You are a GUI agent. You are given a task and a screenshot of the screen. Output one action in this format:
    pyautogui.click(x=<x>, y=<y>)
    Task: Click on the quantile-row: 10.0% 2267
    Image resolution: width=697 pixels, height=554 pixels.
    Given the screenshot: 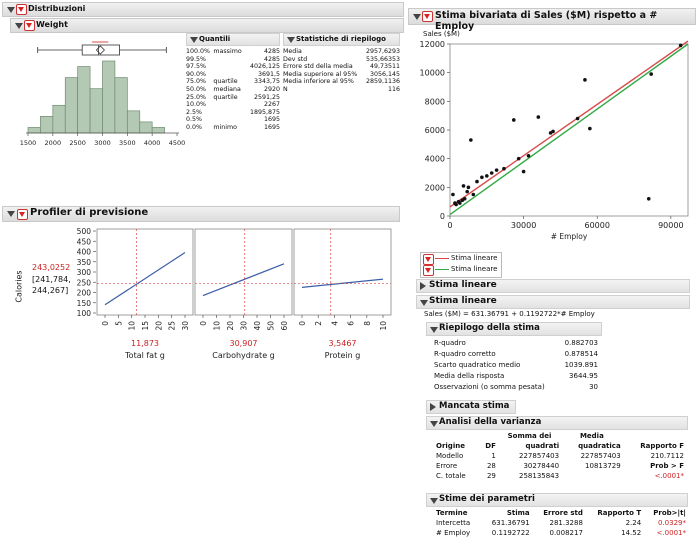 What is the action you would take?
    pyautogui.click(x=233, y=105)
    